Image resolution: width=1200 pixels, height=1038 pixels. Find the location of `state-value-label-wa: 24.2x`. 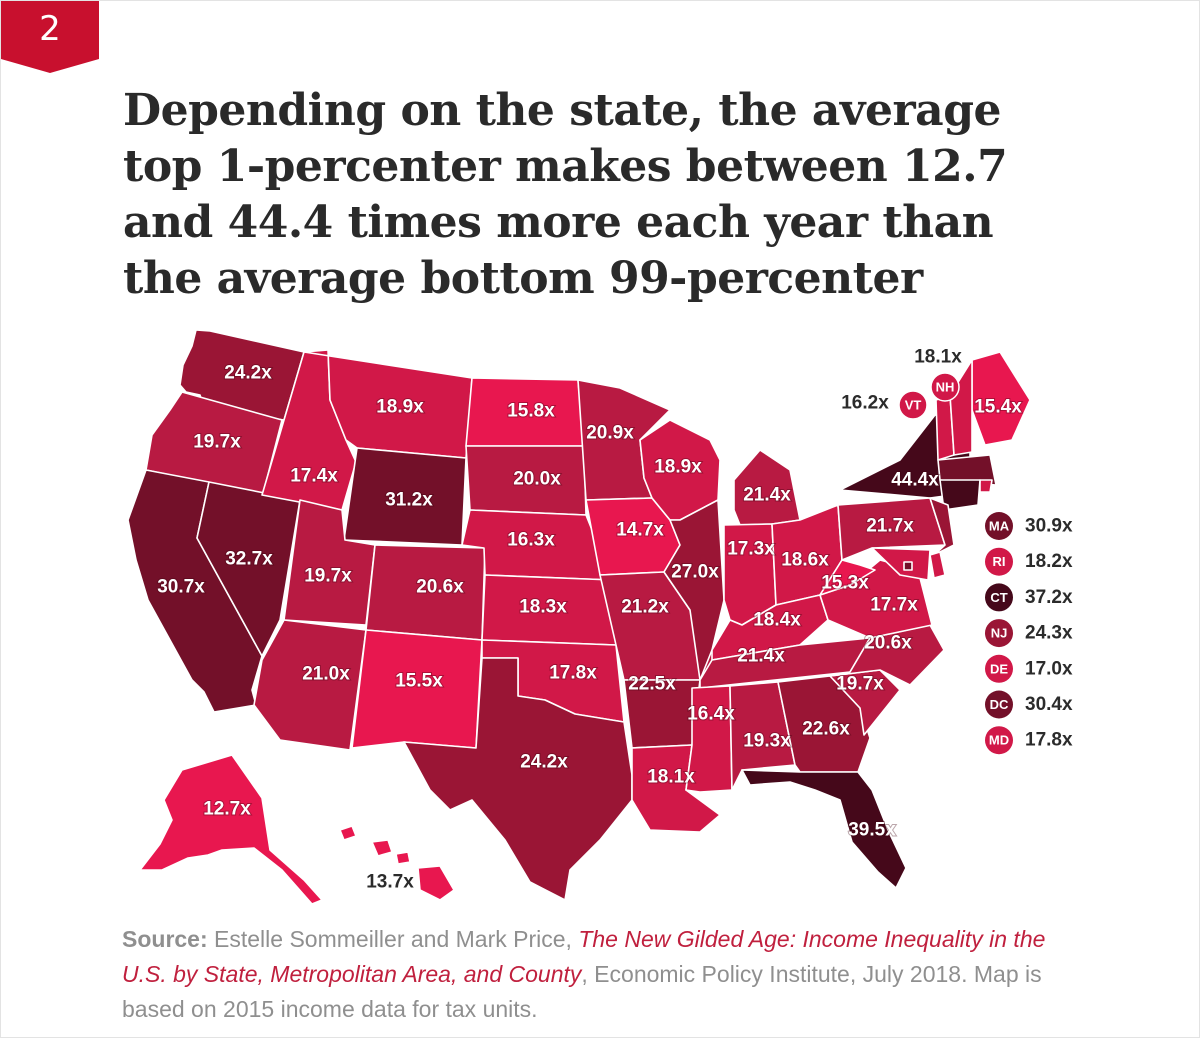

state-value-label-wa: 24.2x is located at coordinates (248, 373).